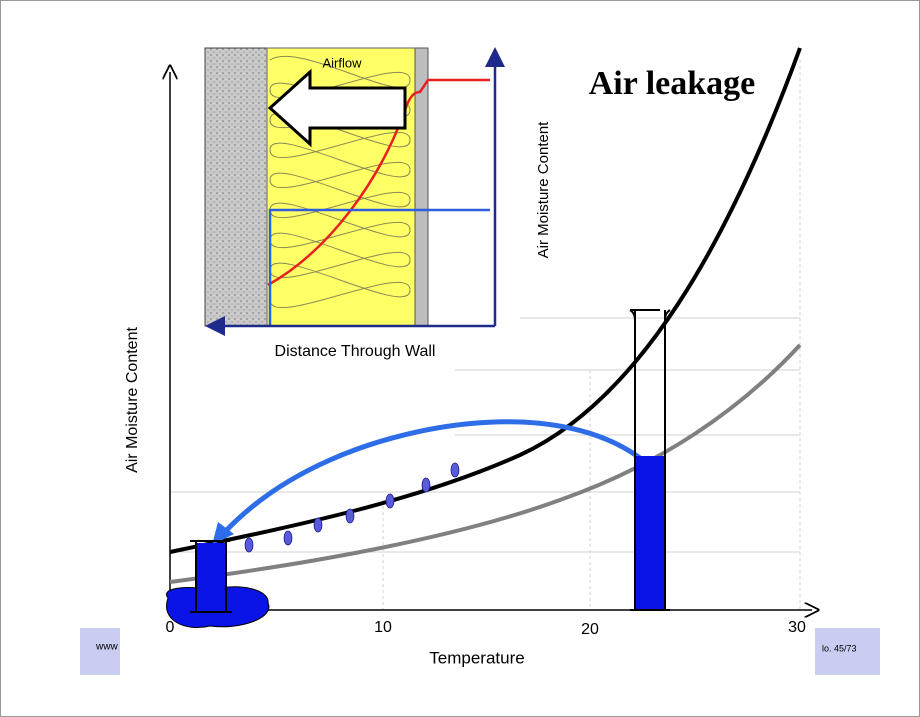  I want to click on small-cylinder-fill, so click(211, 576).